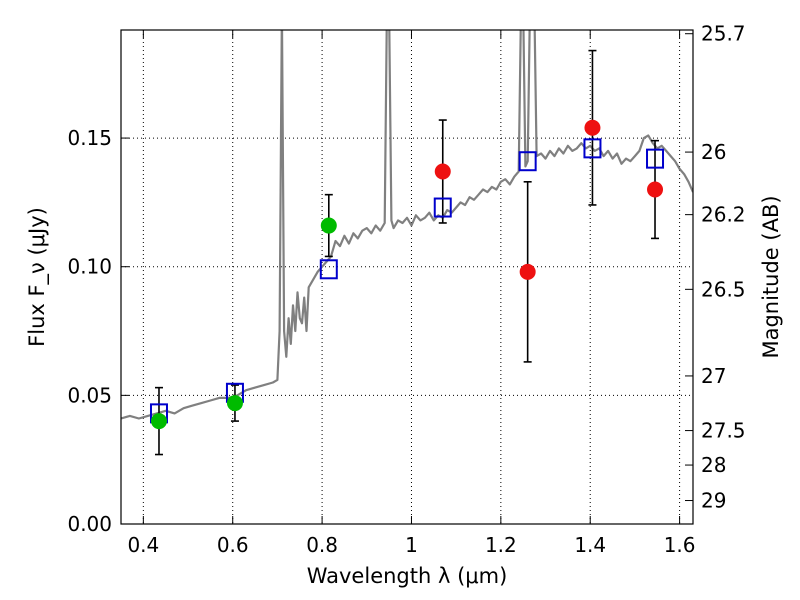  What do you see at coordinates (322, 545) in the screenshot?
I see `x-tick-label: 0.8` at bounding box center [322, 545].